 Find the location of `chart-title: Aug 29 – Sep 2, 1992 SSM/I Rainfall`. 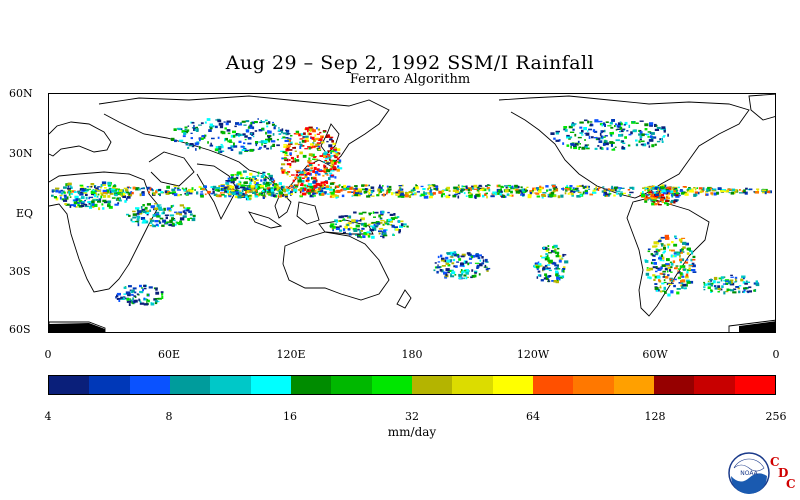

chart-title: Aug 29 – Sep 2, 1992 SSM/I Rainfall is located at coordinates (410, 63).